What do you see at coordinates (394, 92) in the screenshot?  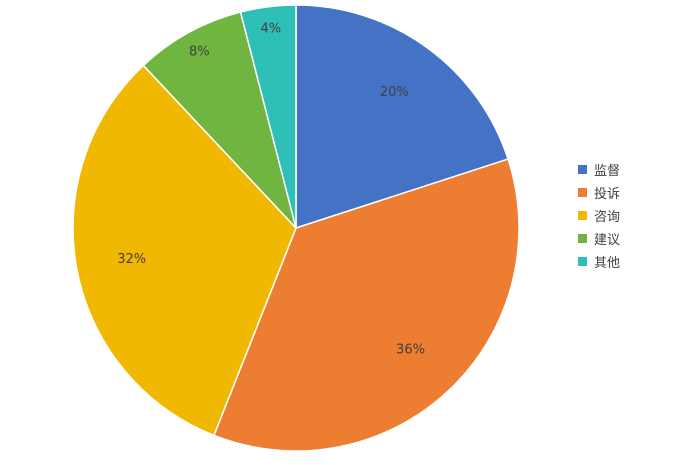 I see `pie-data-label: 20%` at bounding box center [394, 92].